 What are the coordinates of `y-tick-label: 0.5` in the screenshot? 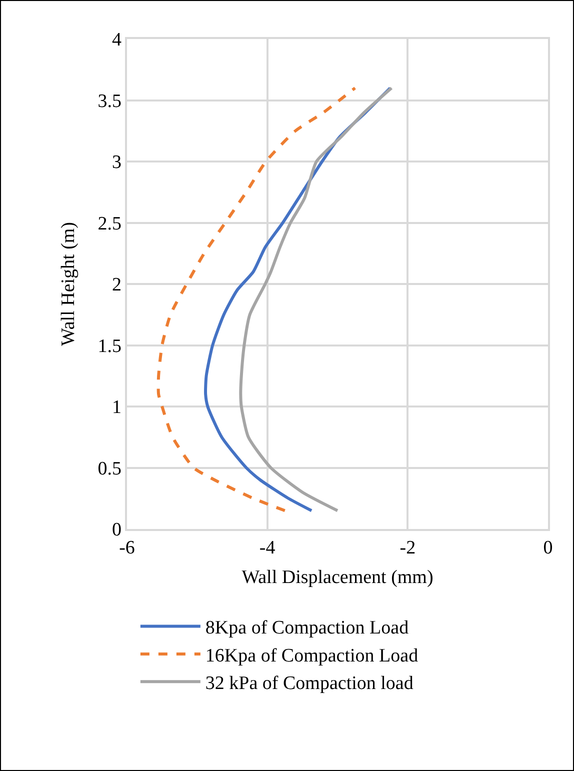 It's located at (110, 469).